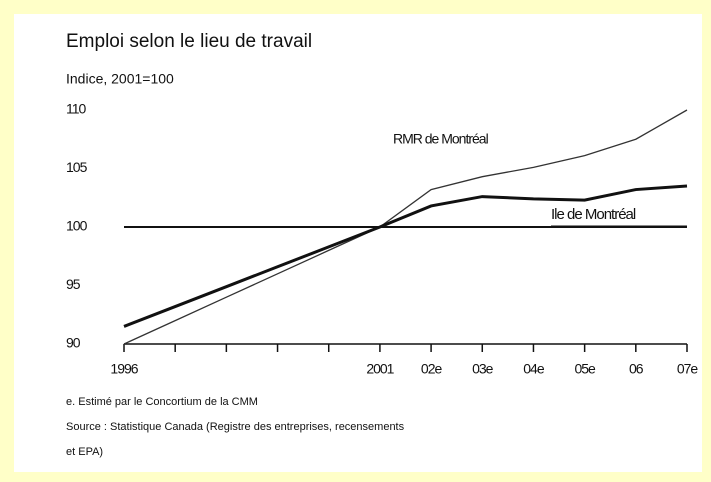 The height and width of the screenshot is (482, 711). What do you see at coordinates (77, 226) in the screenshot?
I see `y-tick-label: 100` at bounding box center [77, 226].